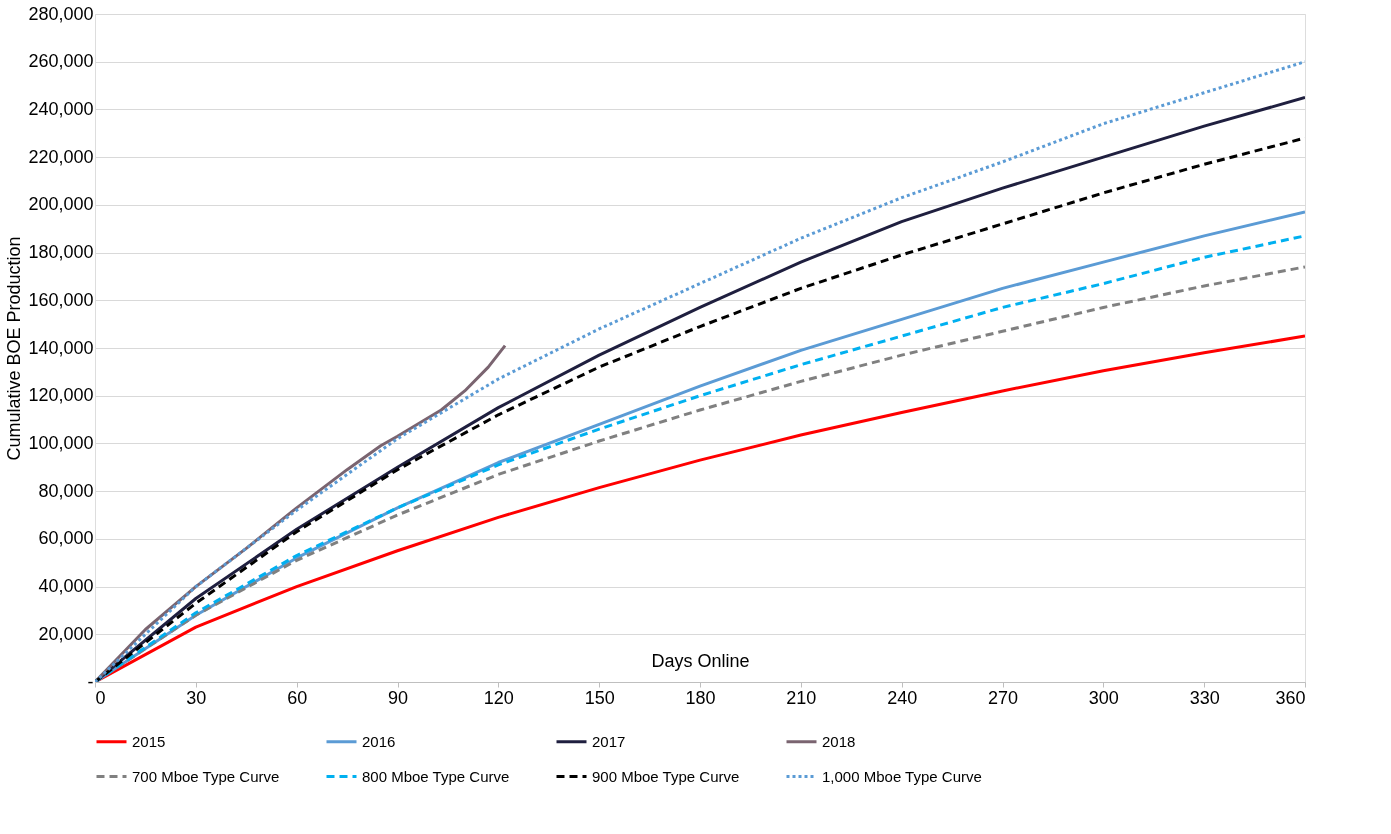  Describe the element at coordinates (1003, 697) in the screenshot. I see `x-tick-label: 270` at that location.